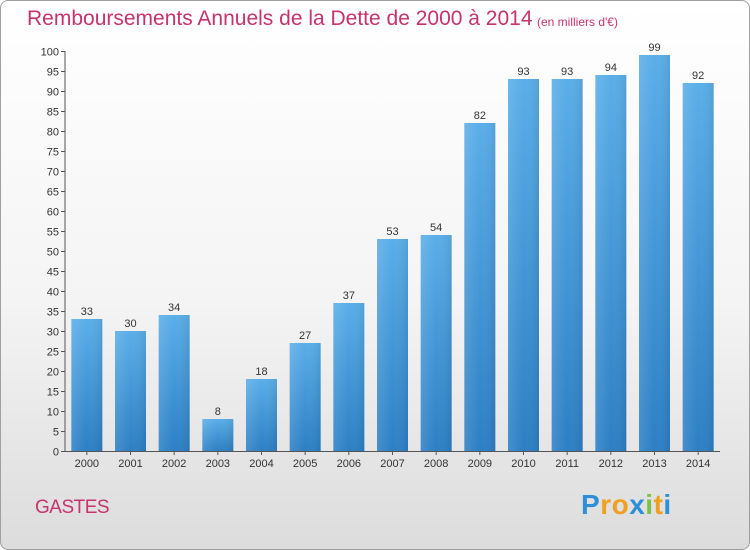  What do you see at coordinates (436, 228) in the screenshot?
I see `bar-value-label: 54` at bounding box center [436, 228].